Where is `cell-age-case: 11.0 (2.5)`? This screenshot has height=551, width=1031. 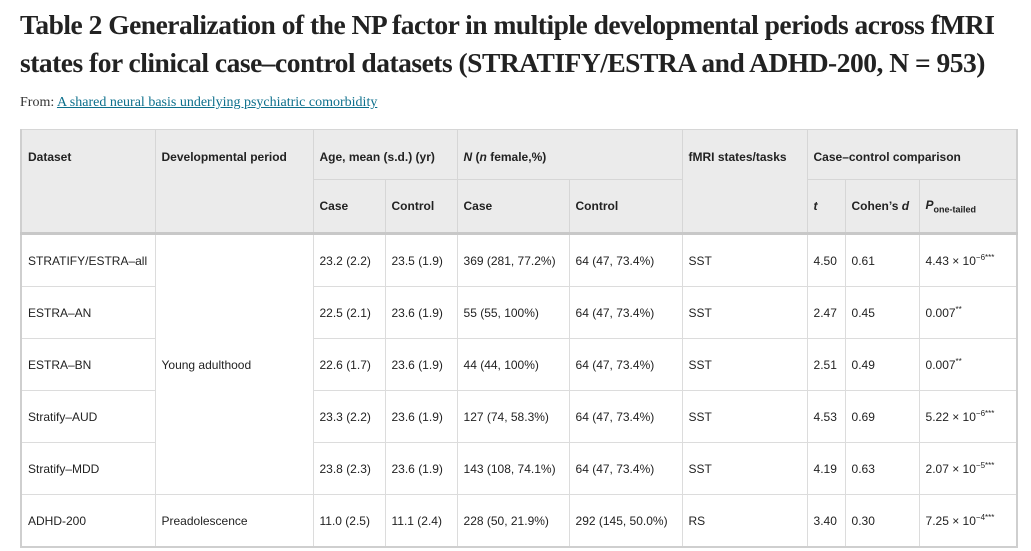
cell-age-case: 11.0 (2.5) is located at coordinates (349, 521).